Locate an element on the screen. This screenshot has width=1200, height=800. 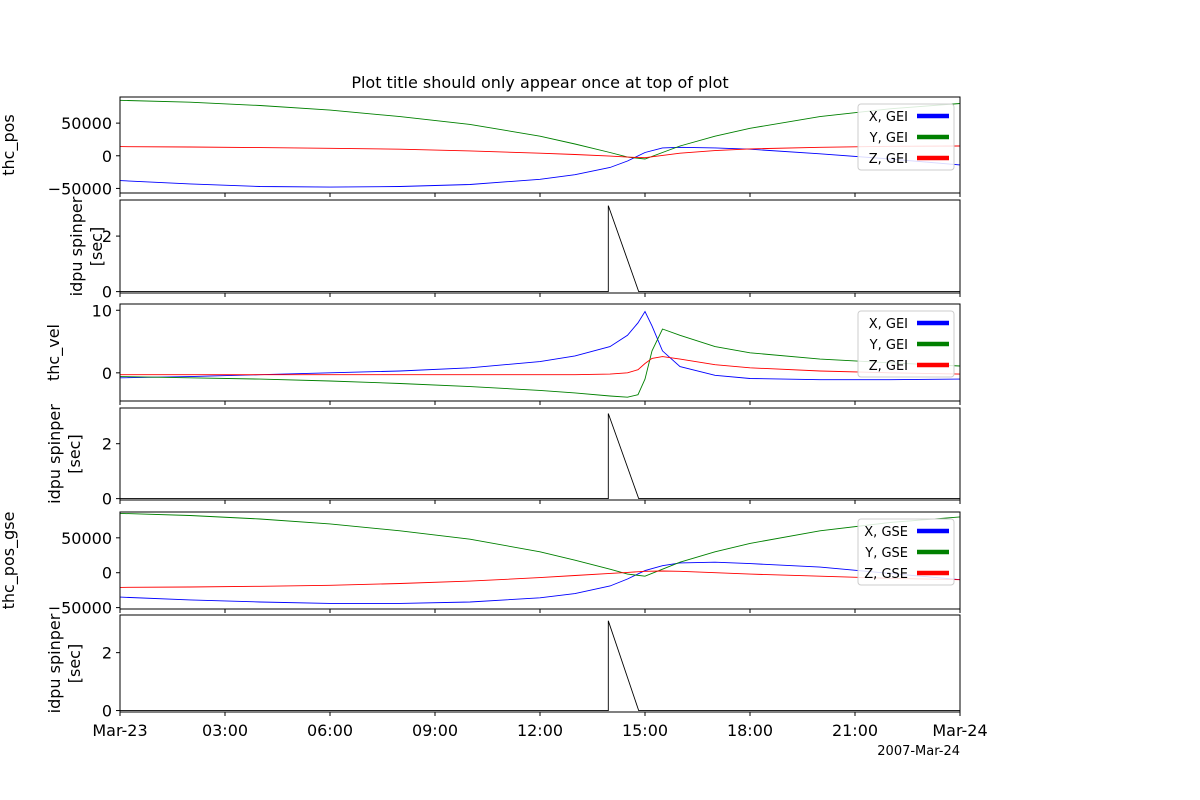
panel-1: −50000 0 50000 thc_pos X, GEI Y, GEI Z, GEI is located at coordinates (480, 147).